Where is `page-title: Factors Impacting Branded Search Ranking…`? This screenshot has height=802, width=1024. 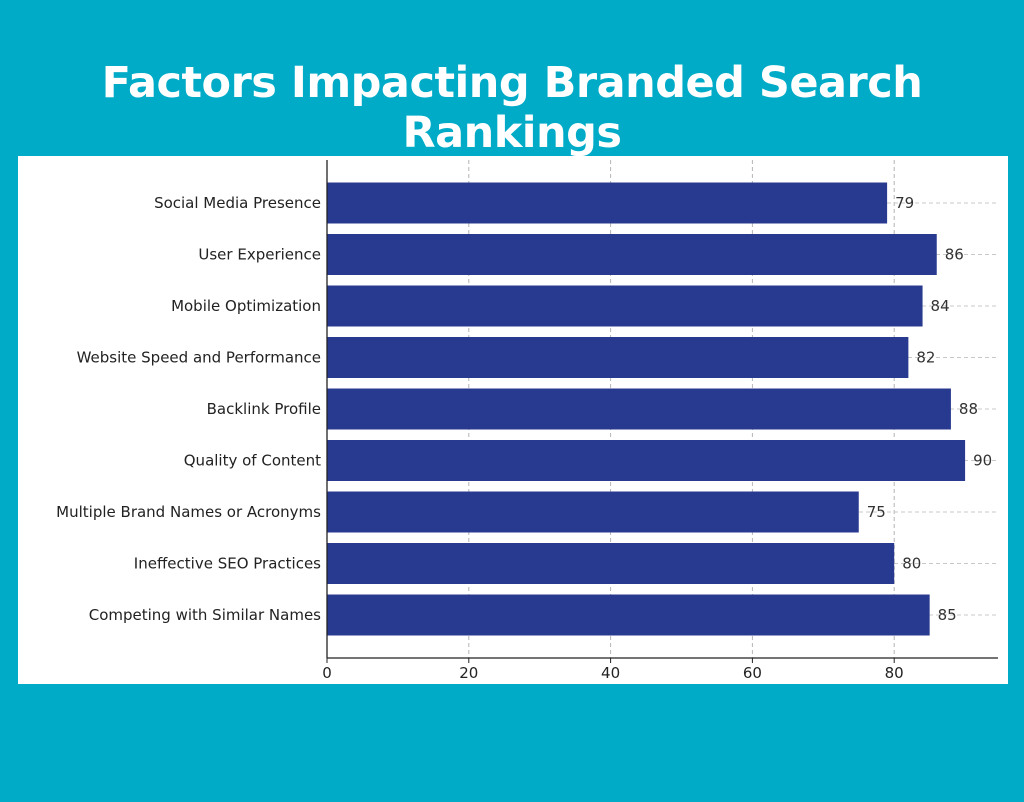
page-title: Factors Impacting Branded Search Ranking… is located at coordinates (512, 108).